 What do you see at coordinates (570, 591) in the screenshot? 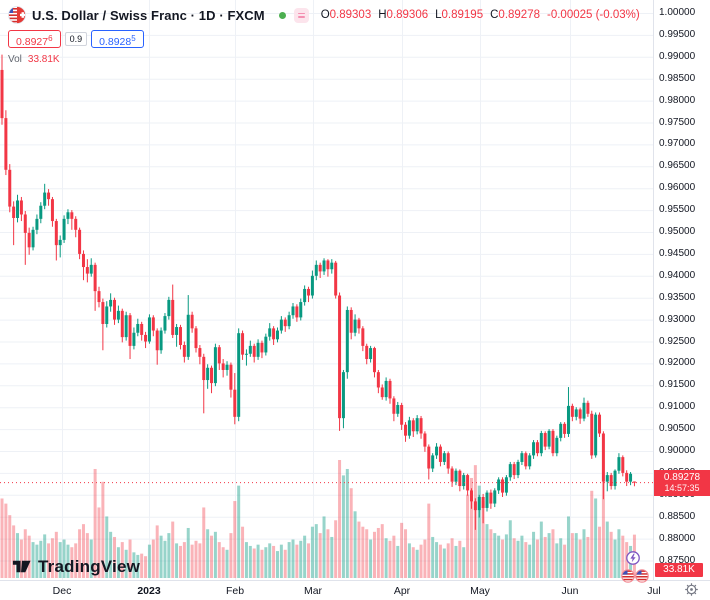
I see `time-tick-label-jun: Jun` at bounding box center [570, 591].